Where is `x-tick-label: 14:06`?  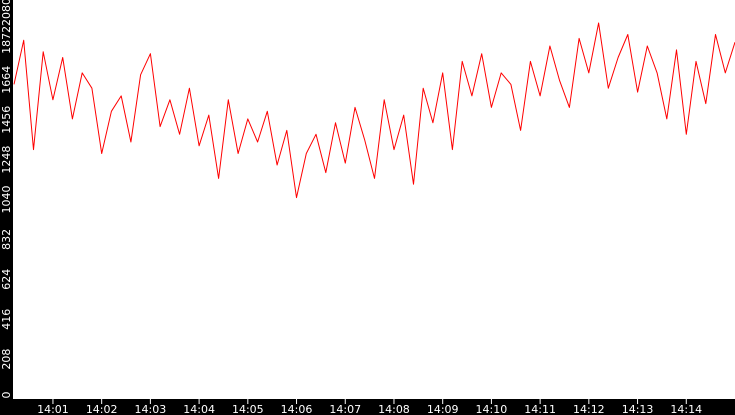 x-tick-label: 14:06 is located at coordinates (297, 409).